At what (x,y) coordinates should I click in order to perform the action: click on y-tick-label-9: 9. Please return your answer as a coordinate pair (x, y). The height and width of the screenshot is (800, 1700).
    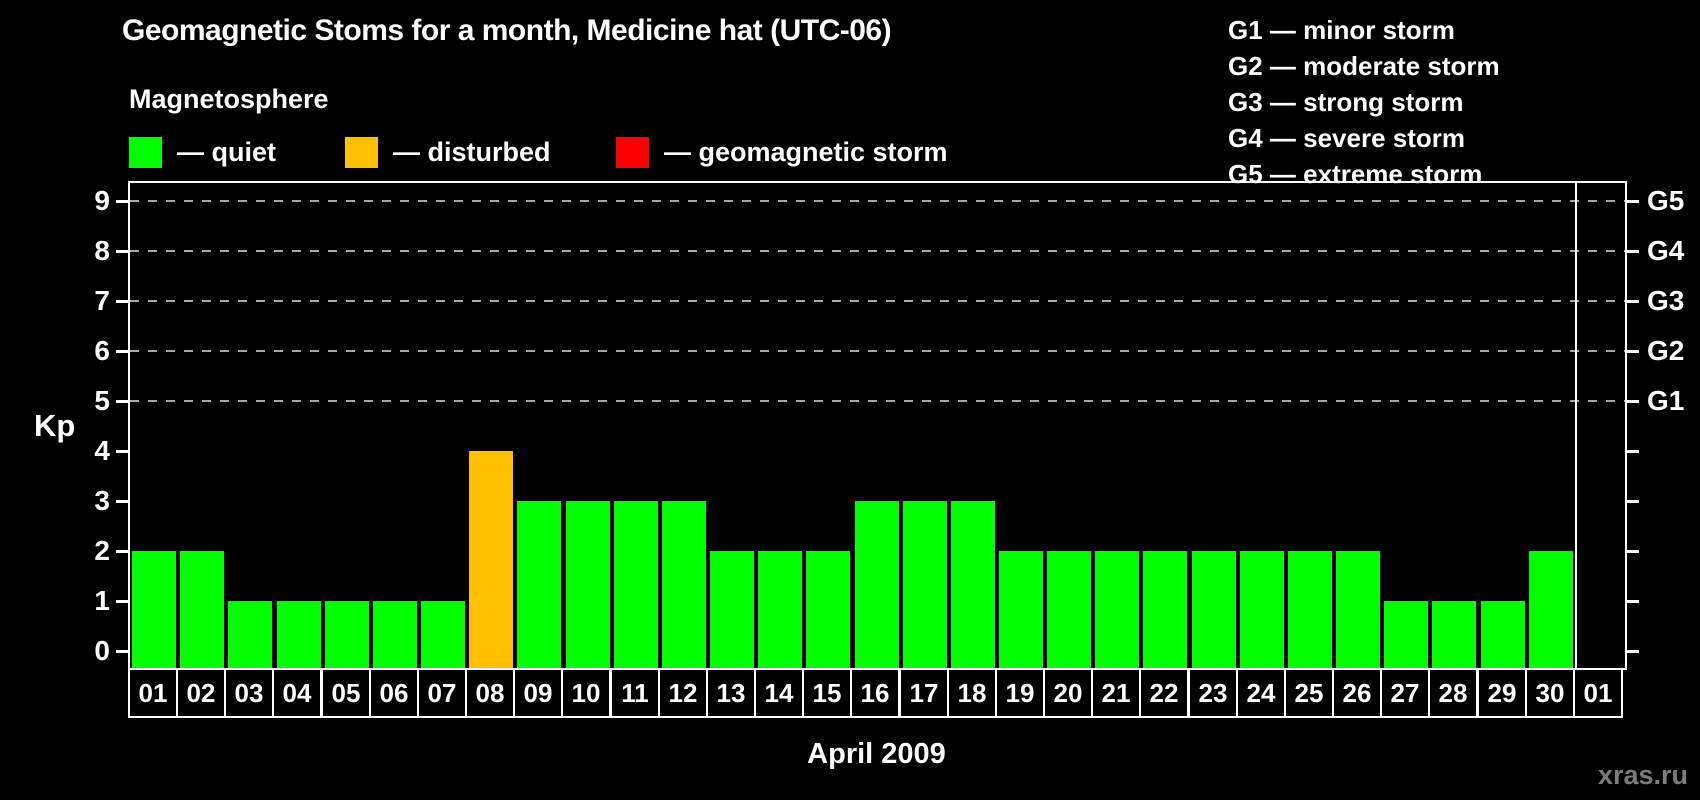
    Looking at the image, I should click on (102, 200).